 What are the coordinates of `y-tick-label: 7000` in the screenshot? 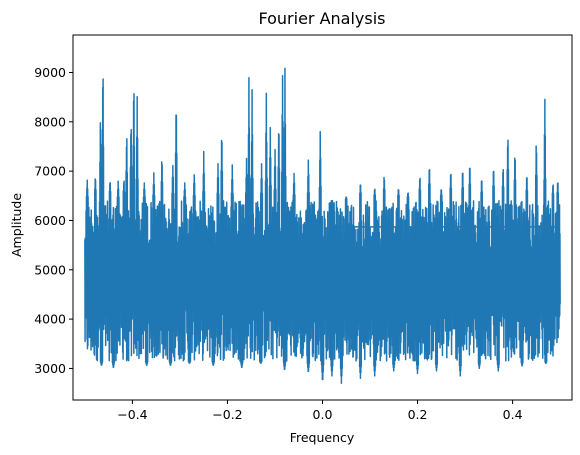 It's located at (50, 171).